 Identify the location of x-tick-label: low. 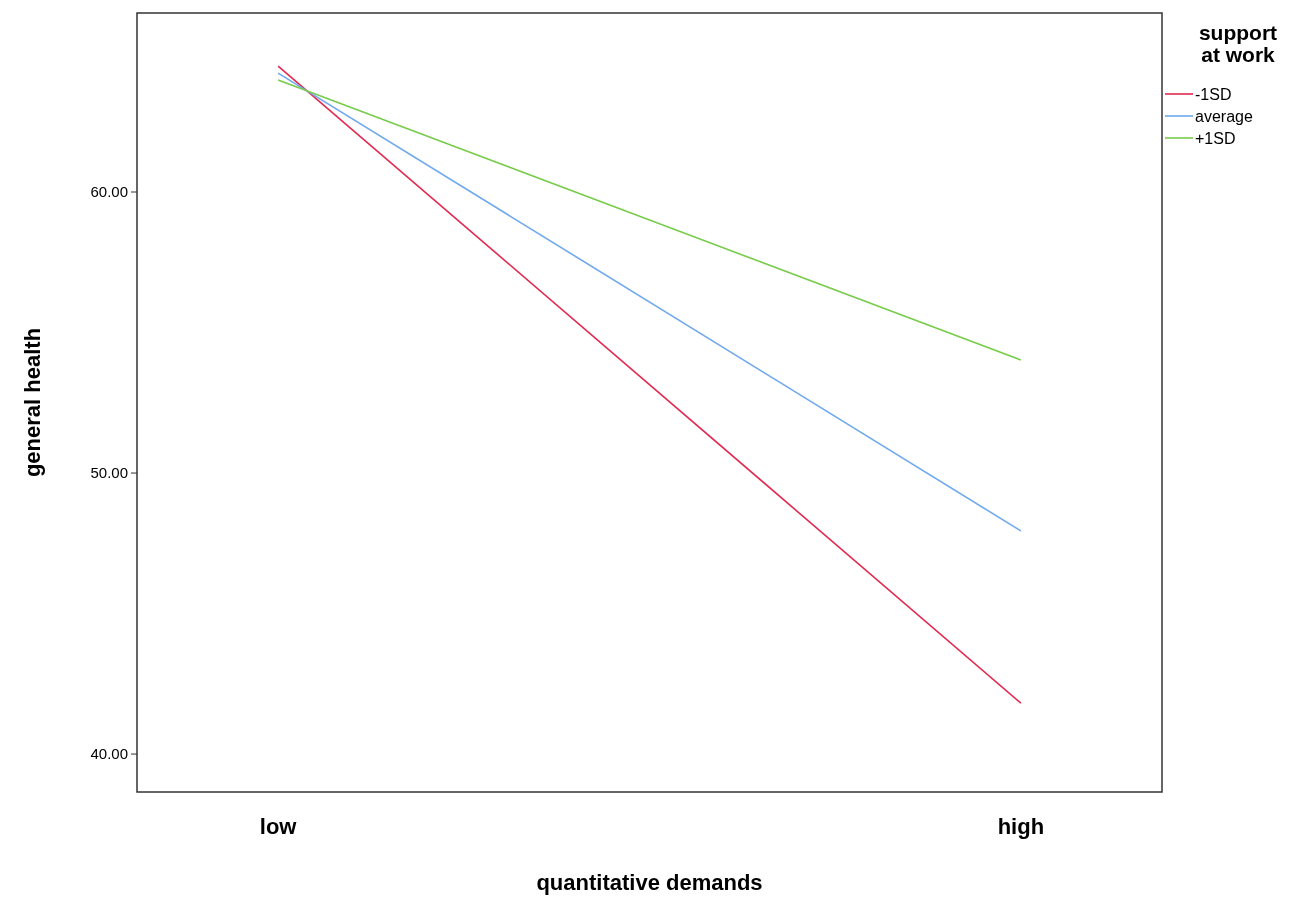
(278, 826).